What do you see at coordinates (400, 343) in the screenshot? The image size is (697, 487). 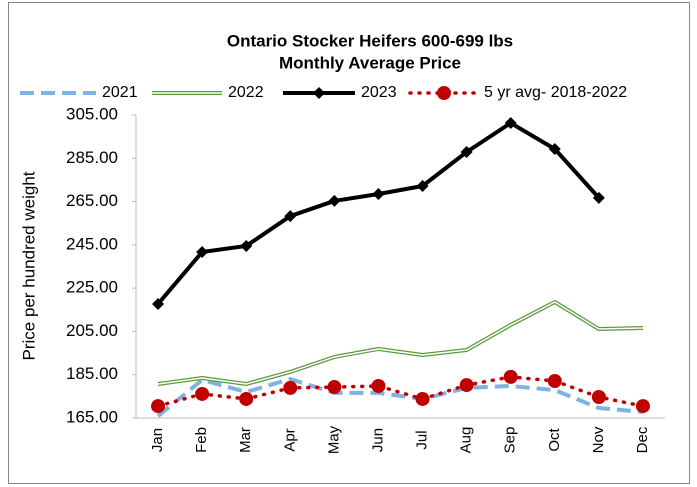 I see `series-line-inner` at bounding box center [400, 343].